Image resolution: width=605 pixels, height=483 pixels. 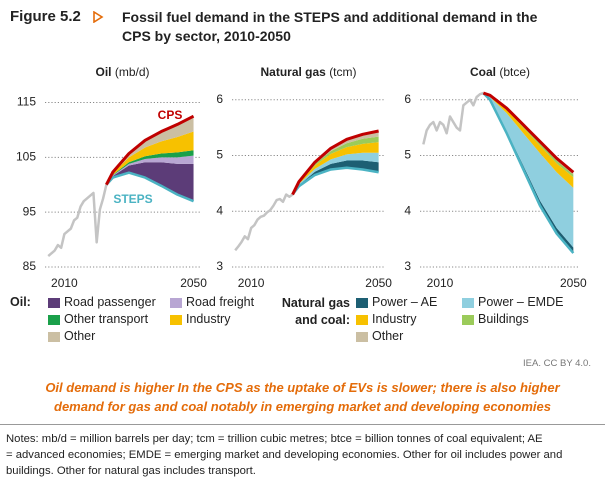 I want to click on panel-title: Natural gas (tcm), so click(x=308, y=72).